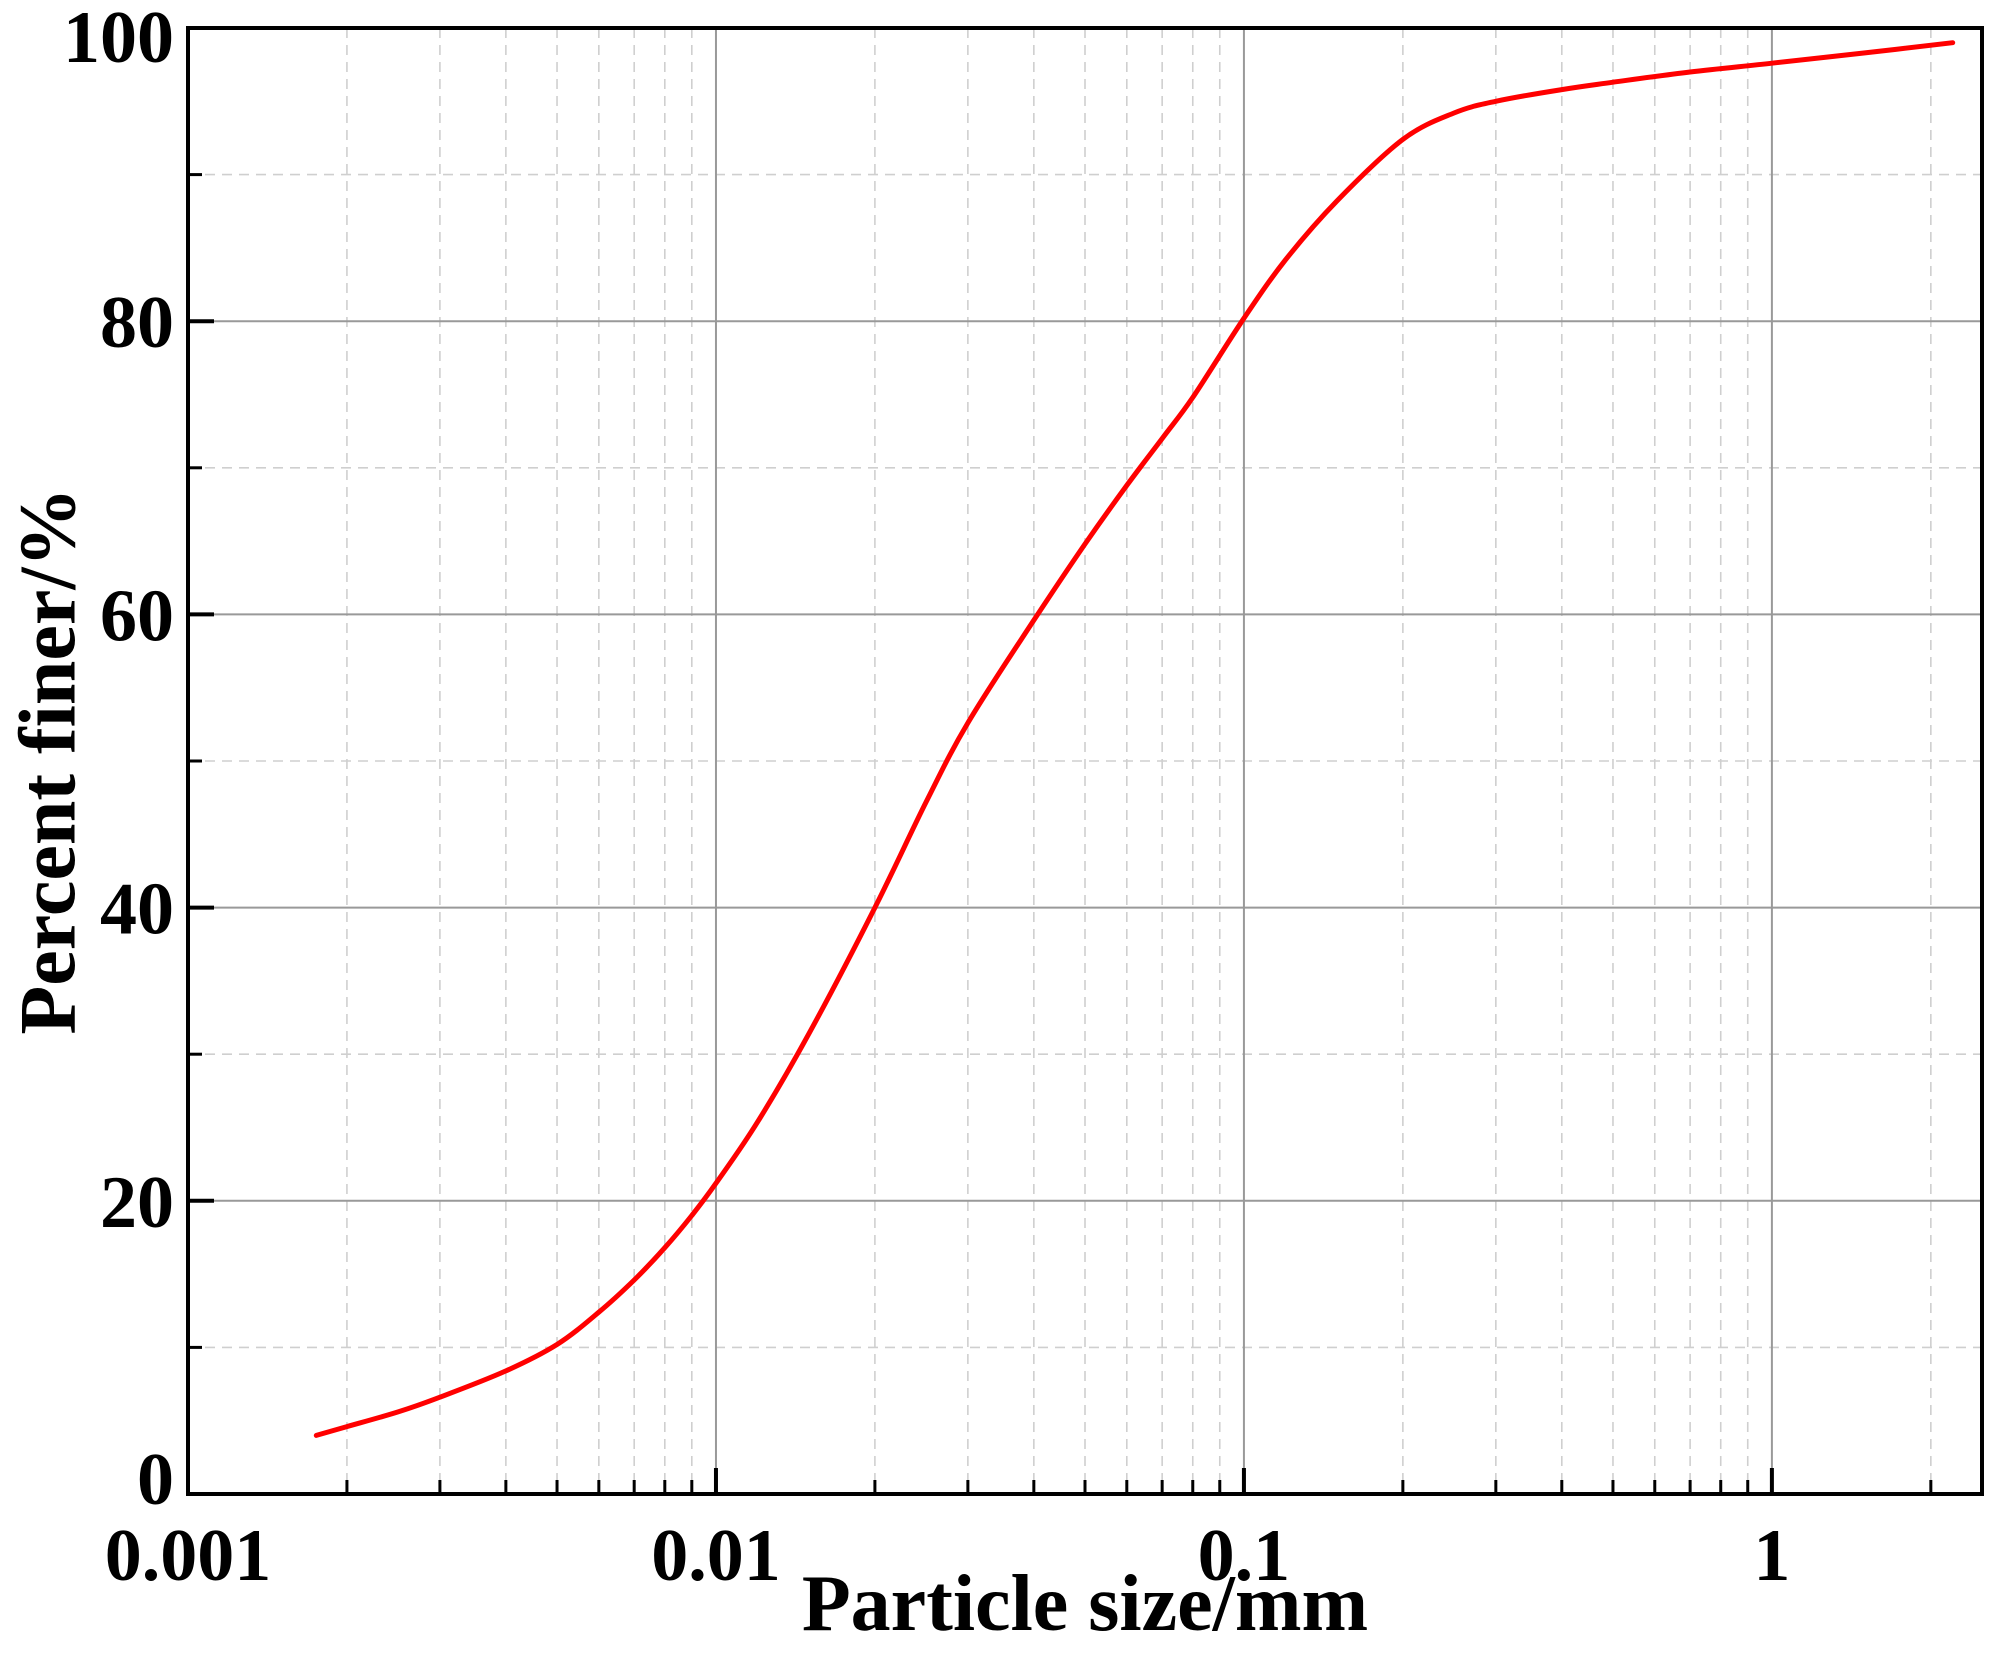 Image resolution: width=2008 pixels, height=1669 pixels. What do you see at coordinates (188, 1556) in the screenshot?
I see `x-tick-label: 0.001` at bounding box center [188, 1556].